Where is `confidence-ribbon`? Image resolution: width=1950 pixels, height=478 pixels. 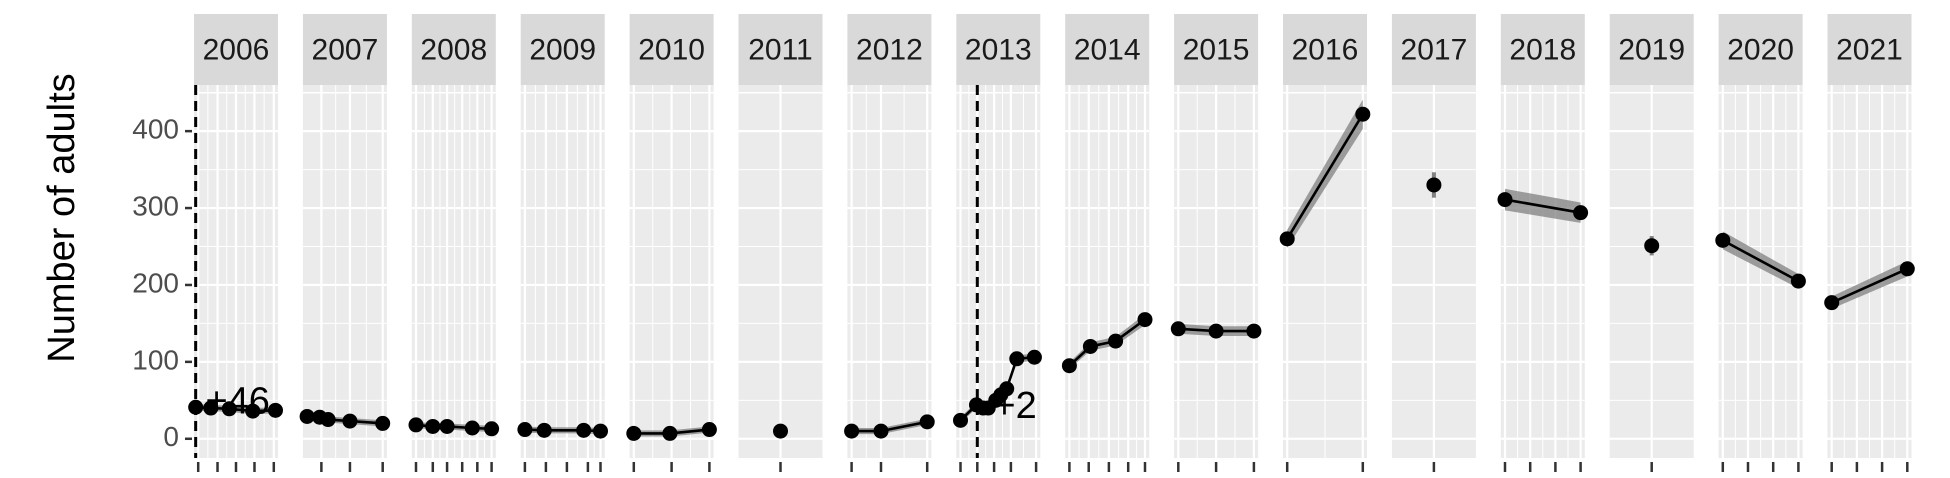 confidence-ribbon is located at coordinates (1325, 173).